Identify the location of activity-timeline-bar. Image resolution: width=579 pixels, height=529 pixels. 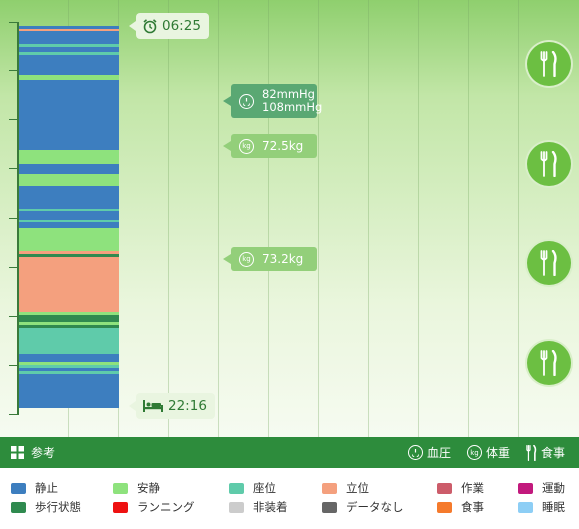
(69, 217).